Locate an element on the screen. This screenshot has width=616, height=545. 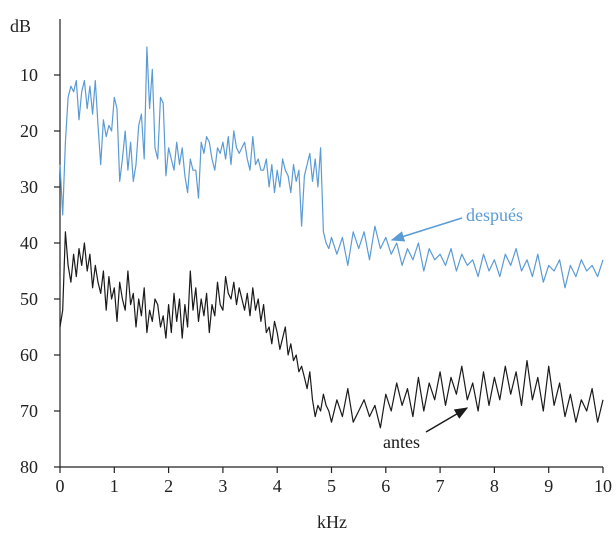
x-tick-label: 3 is located at coordinates (222, 486).